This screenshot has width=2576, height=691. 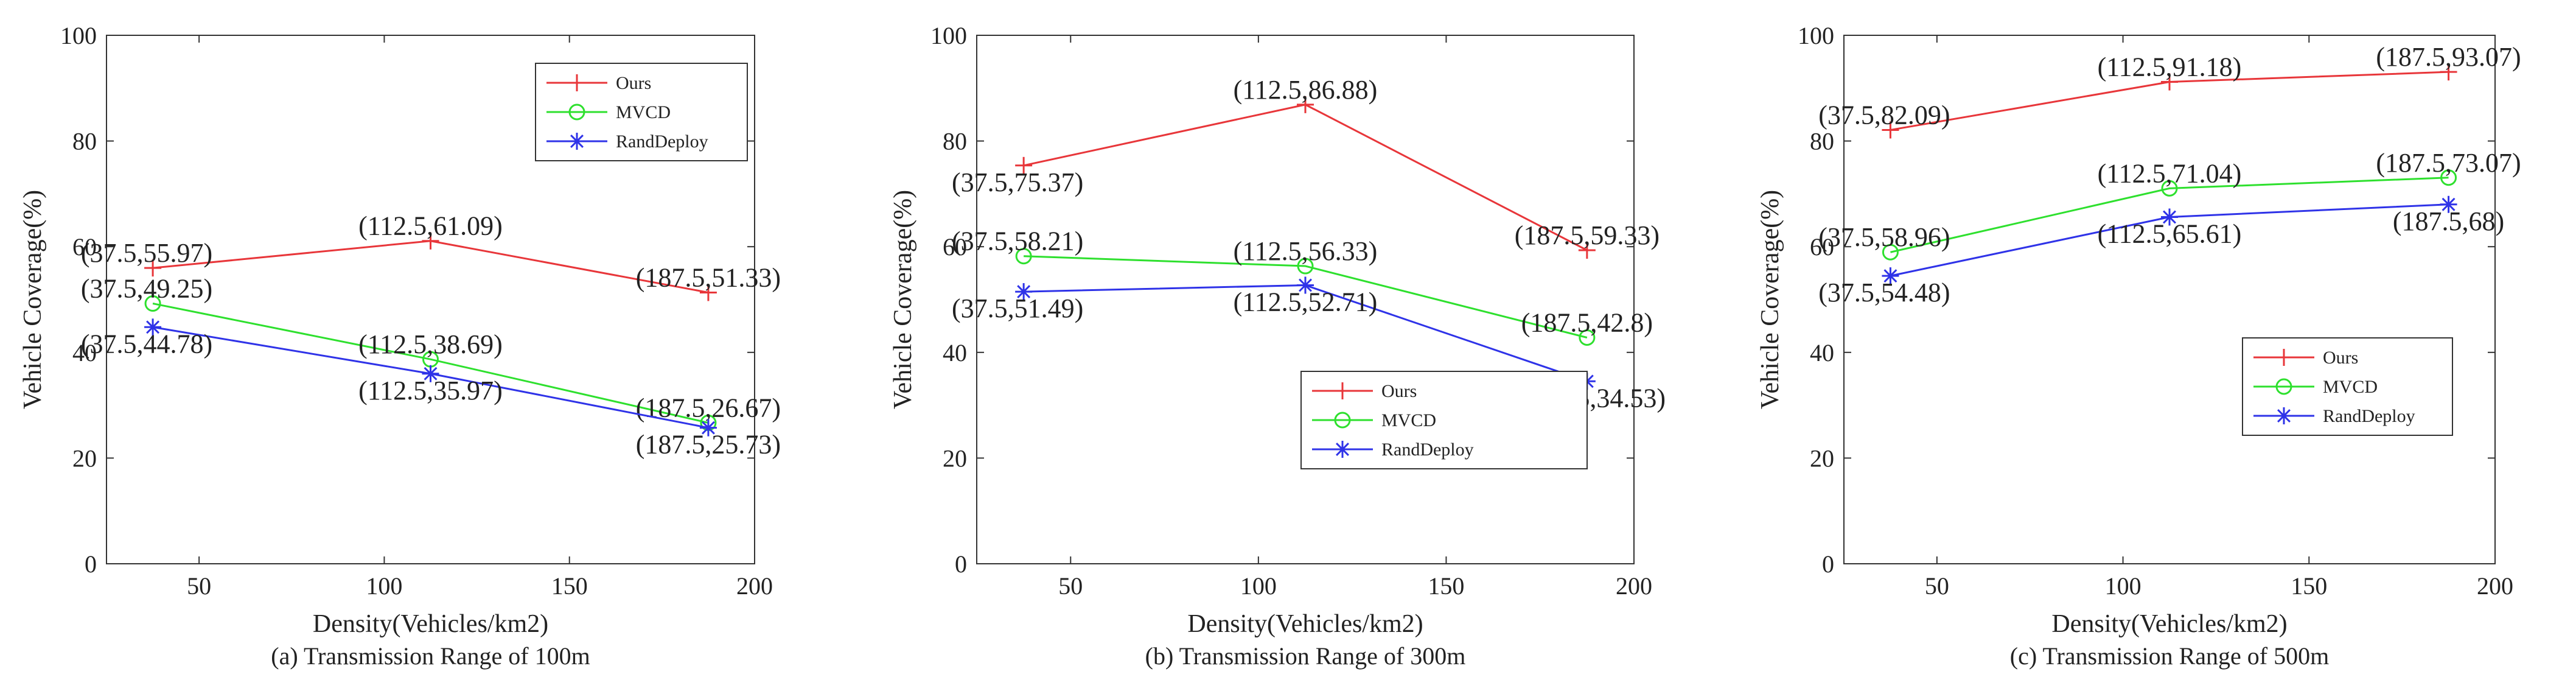 I want to click on series-randdeploy: (37.5,54.48) (112.5,65.61) (187.5,68), so click(x=2161, y=251).